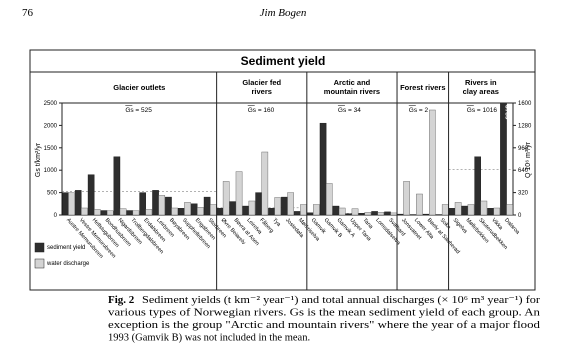 This screenshot has height=350, width=567. What do you see at coordinates (482, 110) in the screenshot?
I see `group-mean-label: Gs = 1016` at bounding box center [482, 110].